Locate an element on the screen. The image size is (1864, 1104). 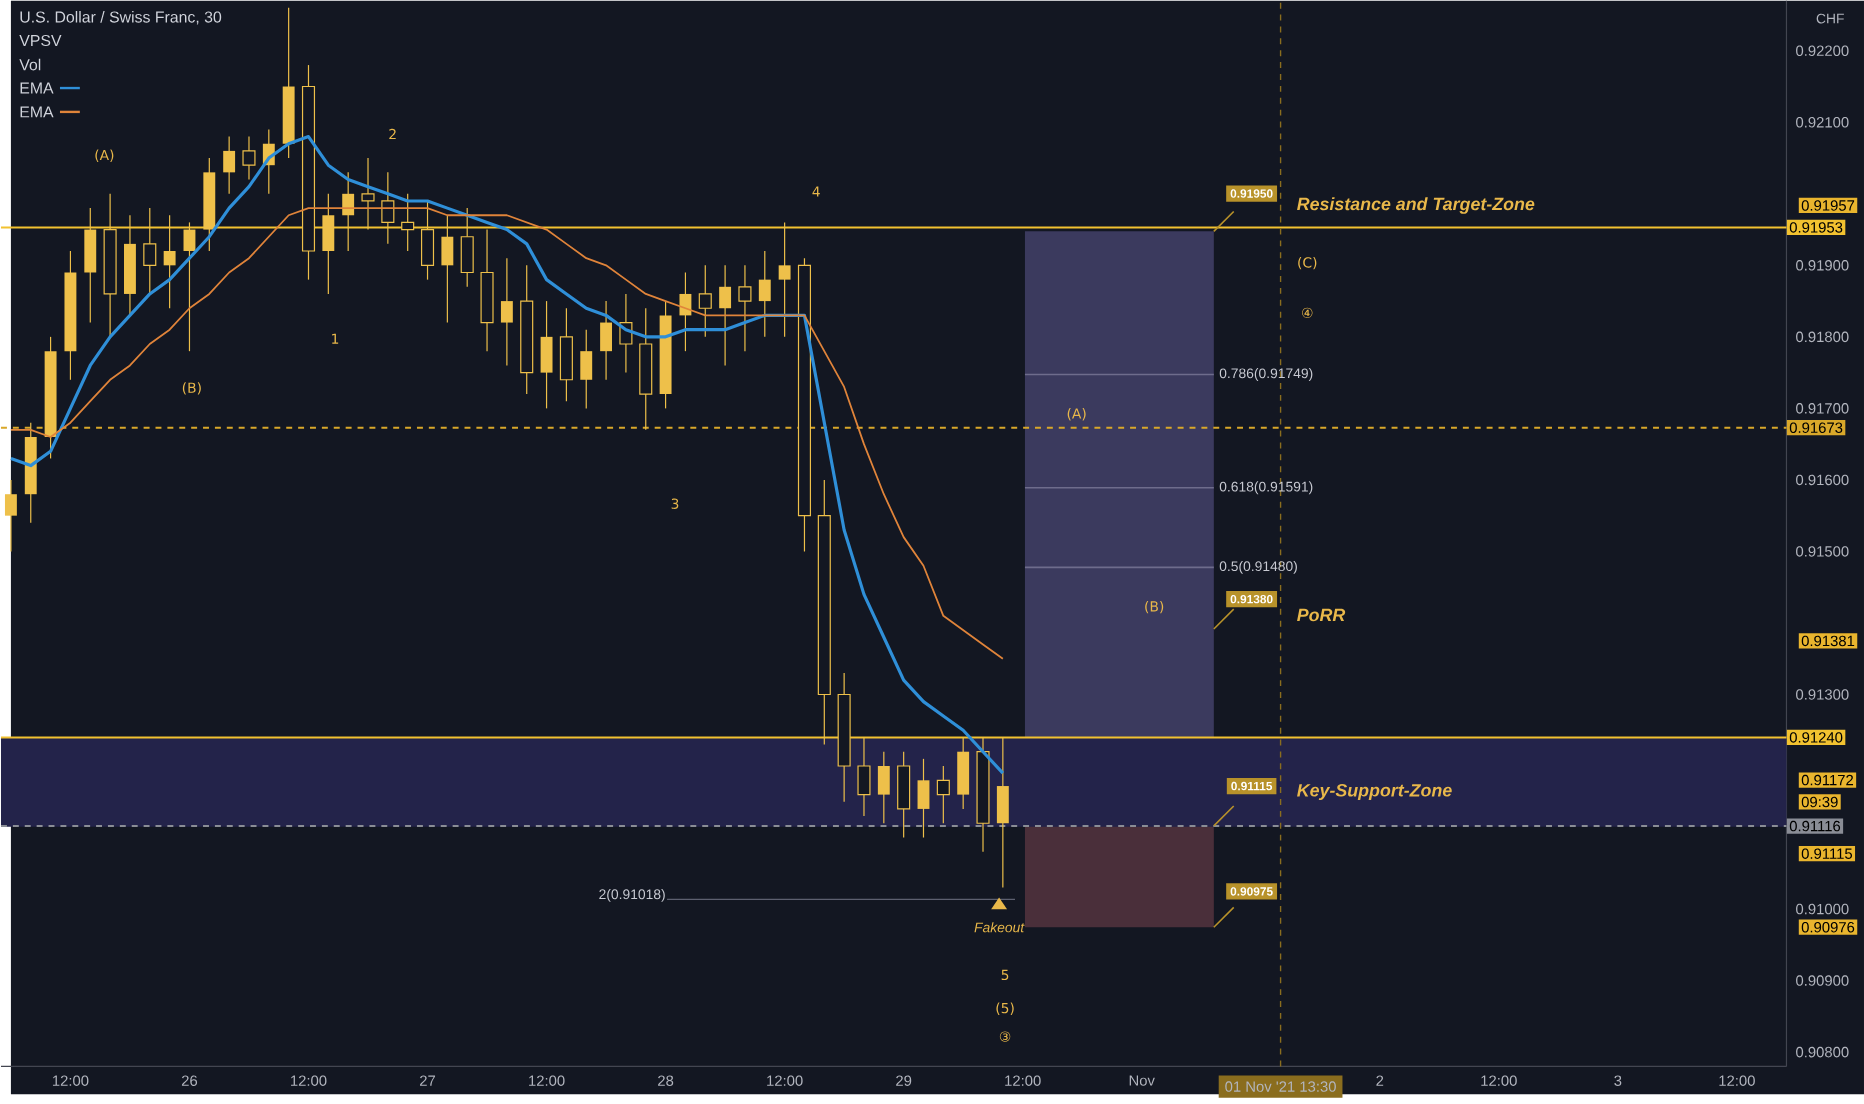
annotation: PoRR is located at coordinates (1321, 615).